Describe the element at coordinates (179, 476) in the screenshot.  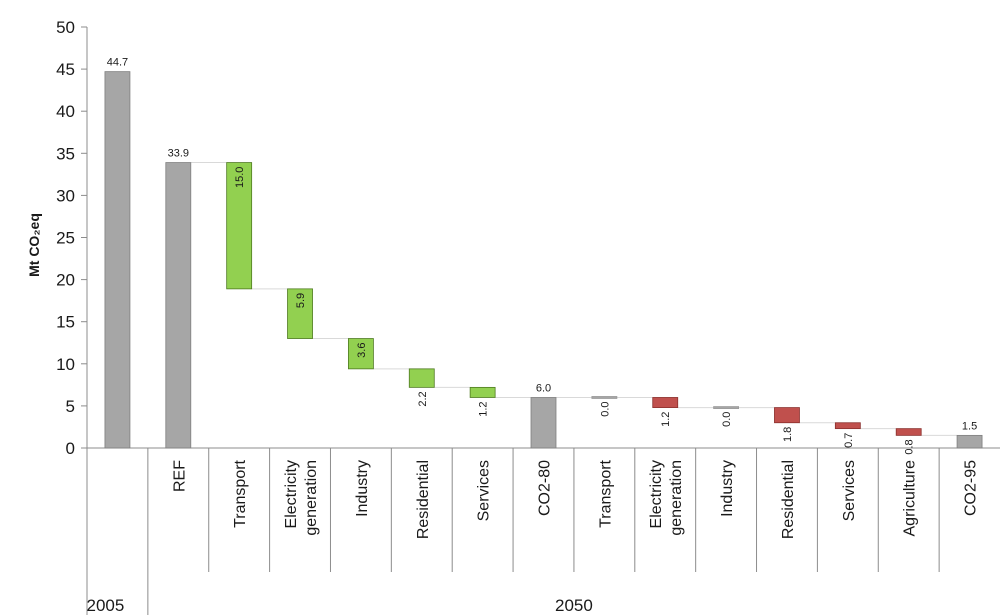
I see `category-label: REF` at that location.